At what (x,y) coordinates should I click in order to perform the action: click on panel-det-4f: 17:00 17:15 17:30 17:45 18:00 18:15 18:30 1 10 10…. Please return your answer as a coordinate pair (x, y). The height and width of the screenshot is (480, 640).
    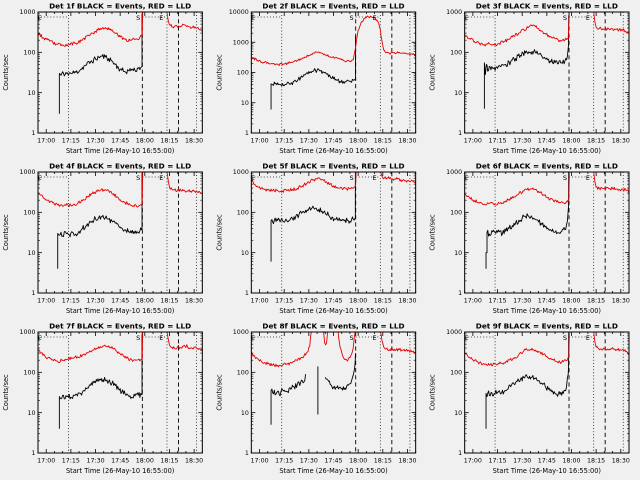
    Looking at the image, I should click on (102, 239).